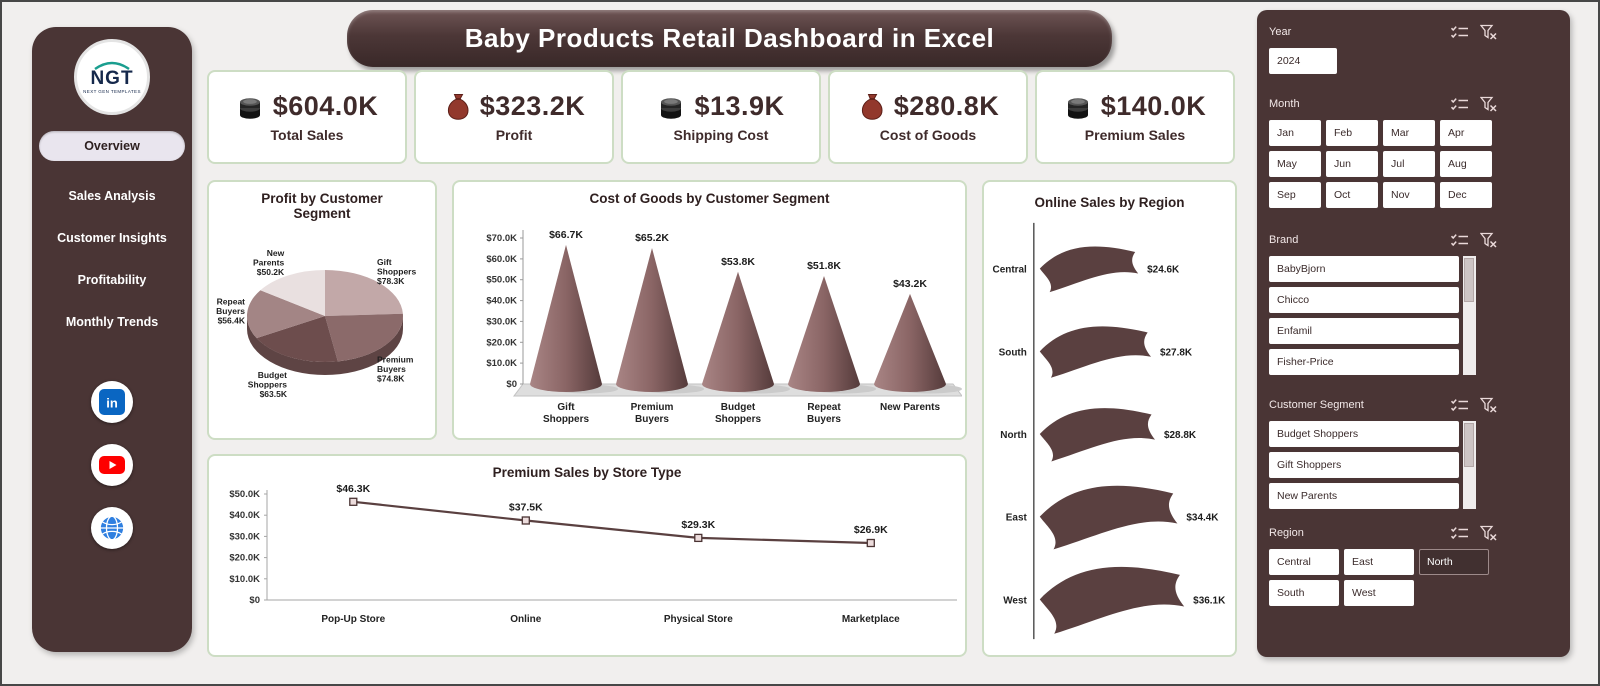 This screenshot has width=1600, height=686. What do you see at coordinates (1409, 164) in the screenshot?
I see `slicer-item-jul: Jul` at bounding box center [1409, 164].